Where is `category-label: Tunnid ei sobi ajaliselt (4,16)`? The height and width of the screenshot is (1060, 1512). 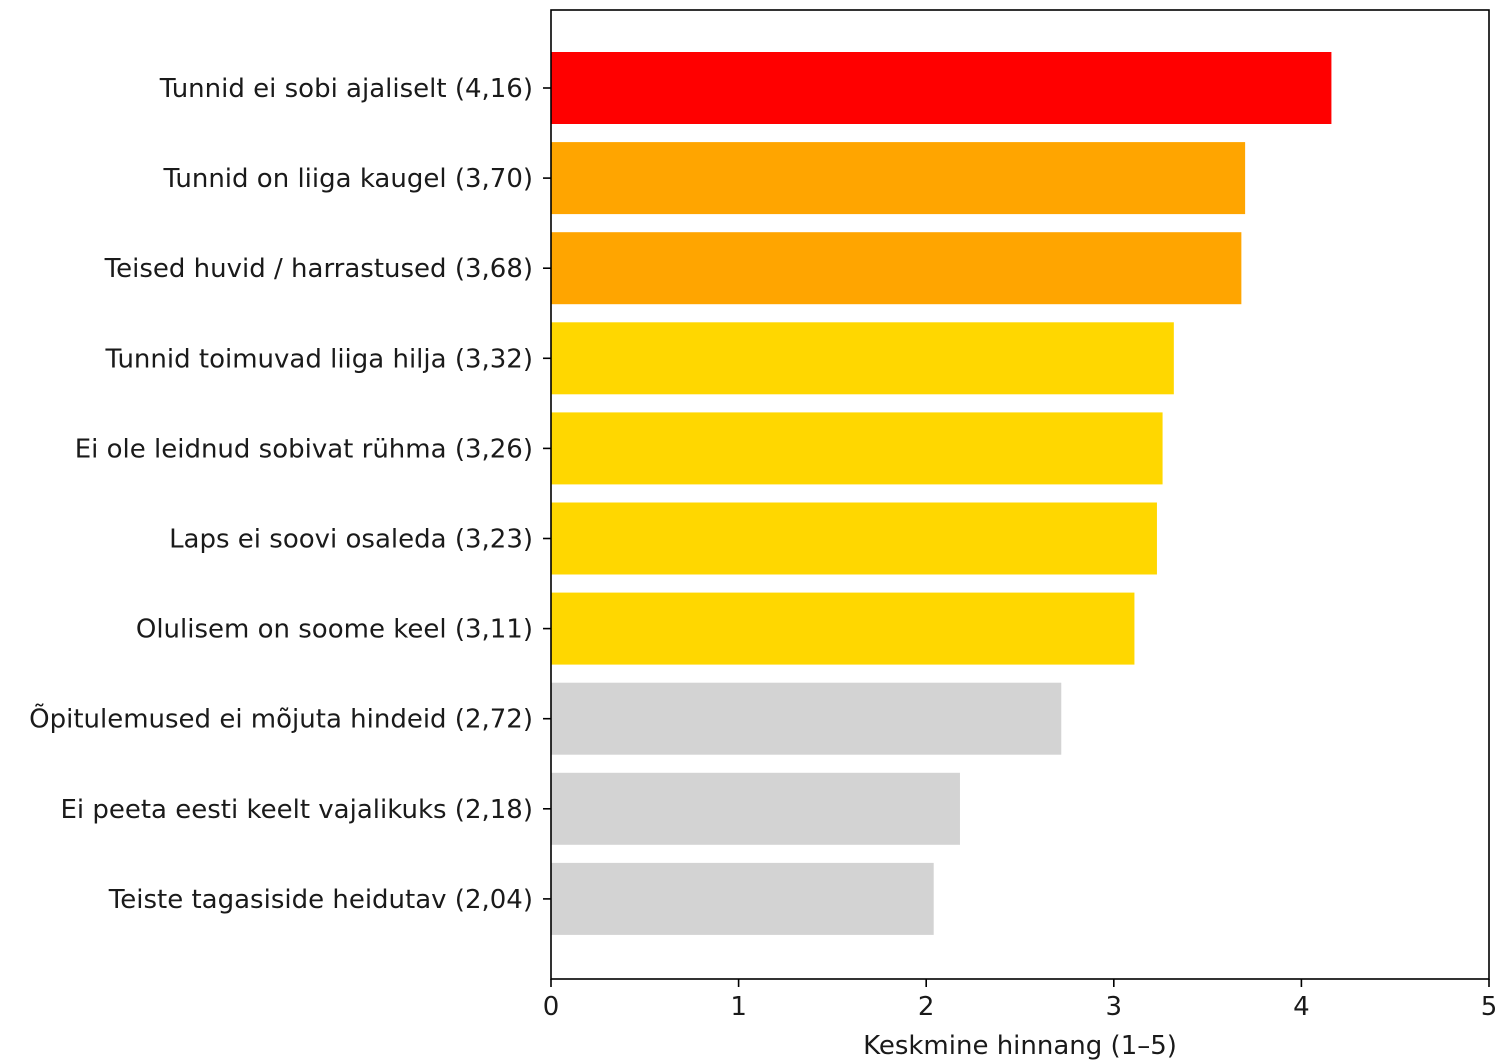 category-label: Tunnid ei sobi ajaliselt (4,16) is located at coordinates (346, 89).